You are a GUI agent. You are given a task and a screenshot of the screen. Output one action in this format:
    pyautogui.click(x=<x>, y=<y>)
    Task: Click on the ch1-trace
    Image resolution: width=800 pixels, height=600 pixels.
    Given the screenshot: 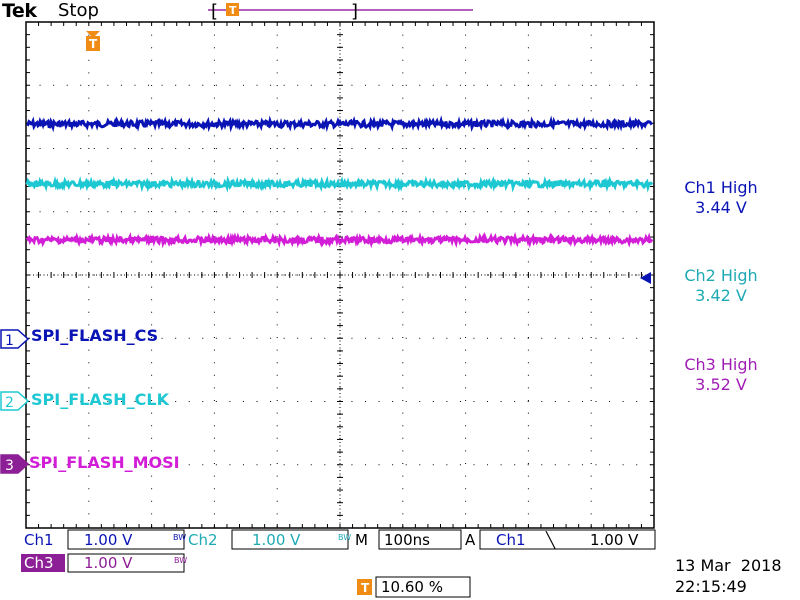 What is the action you would take?
    pyautogui.click(x=339, y=124)
    